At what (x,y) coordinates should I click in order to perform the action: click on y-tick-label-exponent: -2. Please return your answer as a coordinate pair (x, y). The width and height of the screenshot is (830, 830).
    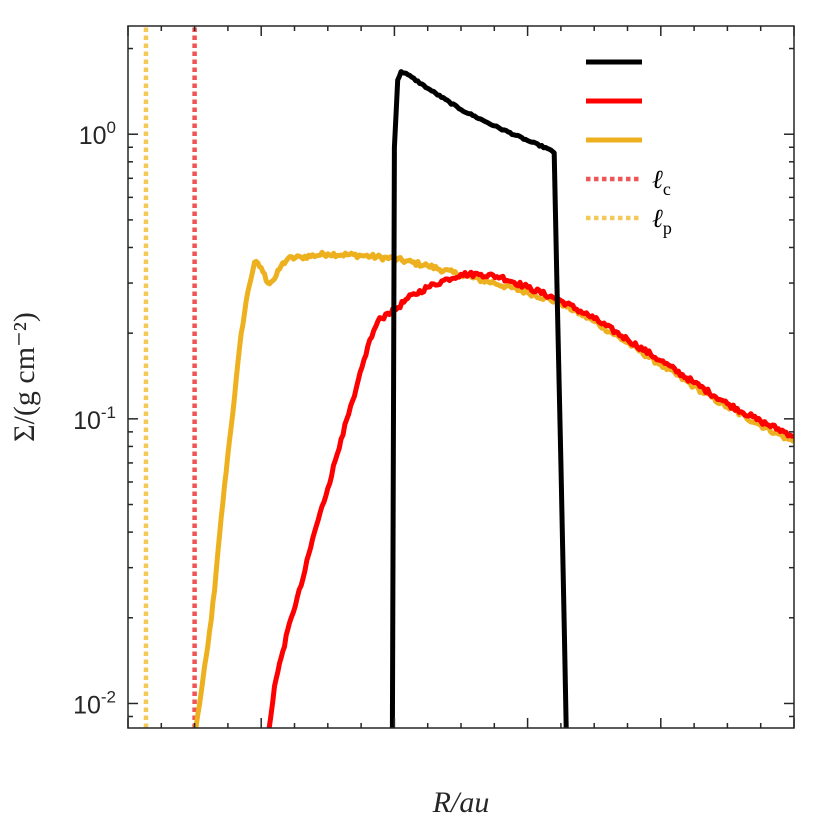
    Looking at the image, I should click on (108, 696).